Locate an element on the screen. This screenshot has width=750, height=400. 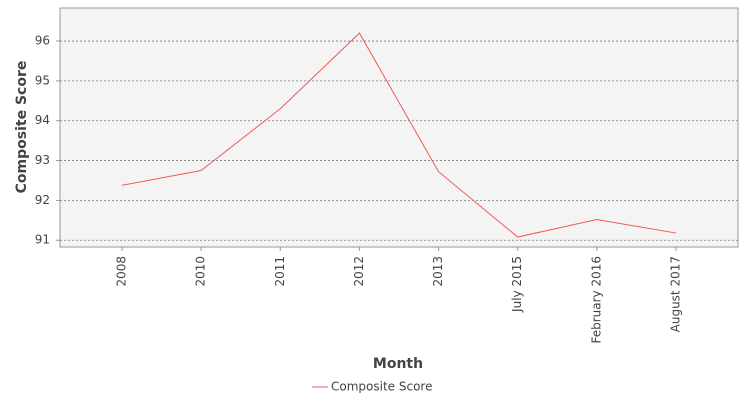
x-tick-label: 2013 is located at coordinates (438, 271).